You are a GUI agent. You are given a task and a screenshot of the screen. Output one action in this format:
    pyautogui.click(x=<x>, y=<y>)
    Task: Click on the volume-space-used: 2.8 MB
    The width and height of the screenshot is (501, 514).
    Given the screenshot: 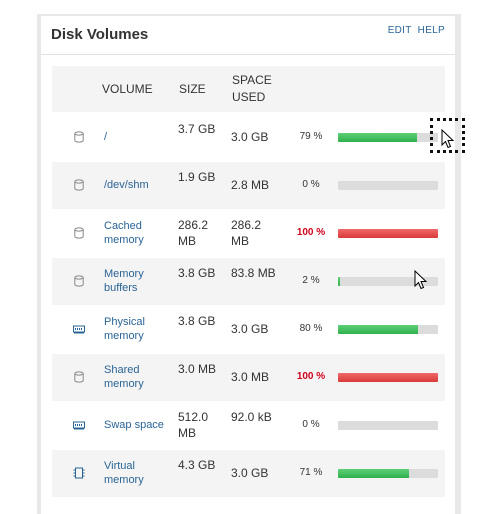 What is the action you would take?
    pyautogui.click(x=250, y=185)
    